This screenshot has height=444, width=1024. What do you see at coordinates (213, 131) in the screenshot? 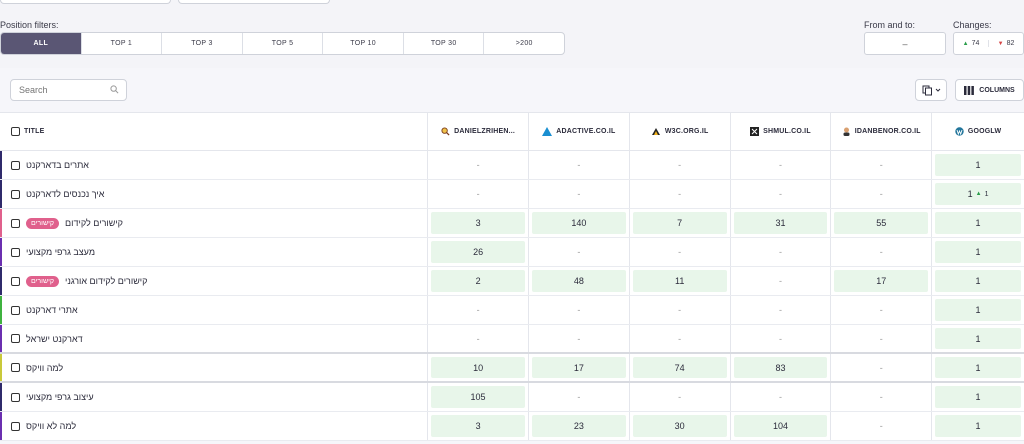
I see `title-column-header: TITLE` at bounding box center [213, 131].